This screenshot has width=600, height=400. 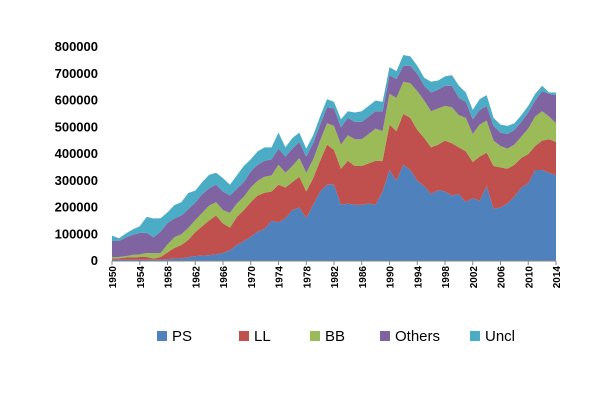 I want to click on x-tick-label: 1954, so click(x=141, y=277).